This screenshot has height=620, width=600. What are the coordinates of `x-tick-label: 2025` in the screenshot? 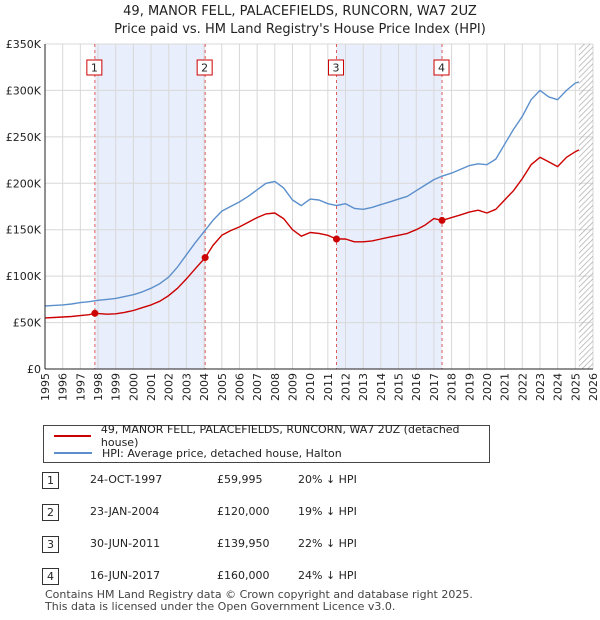 It's located at (575, 387).